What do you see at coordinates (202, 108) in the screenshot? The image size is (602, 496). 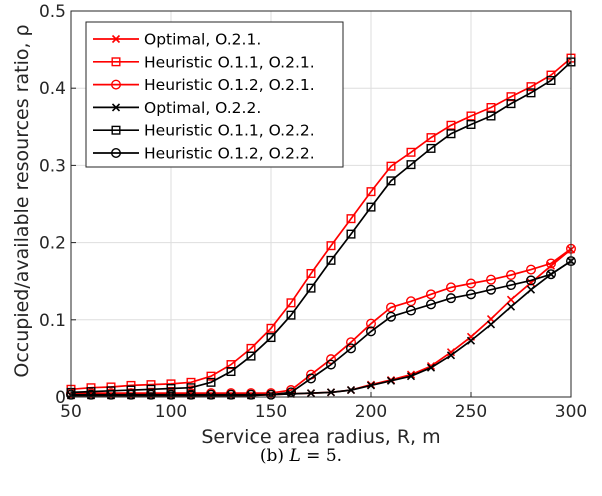 I see `legend-label: Optimal, O.2.2.` at bounding box center [202, 108].